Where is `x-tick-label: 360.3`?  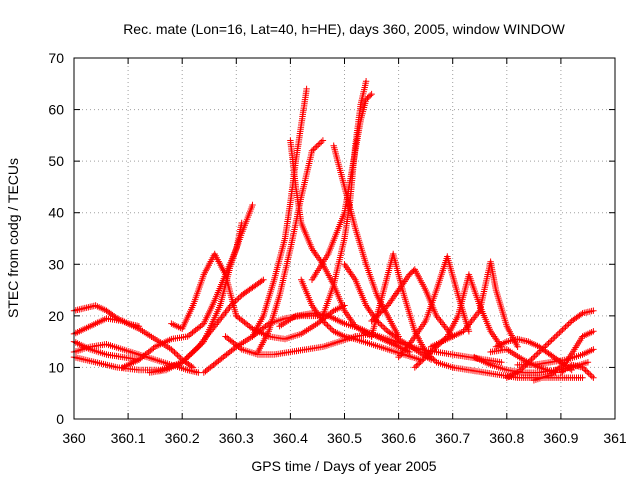
x-tick-label: 360.3 is located at coordinates (236, 438).